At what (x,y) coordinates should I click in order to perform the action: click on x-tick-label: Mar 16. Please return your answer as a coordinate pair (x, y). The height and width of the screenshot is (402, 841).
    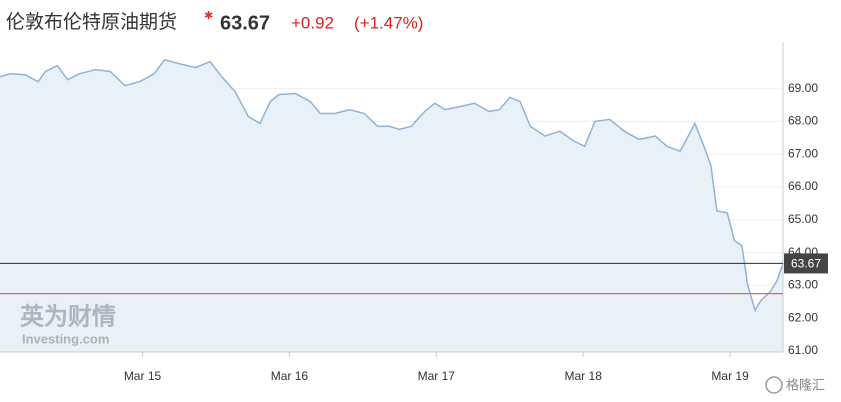
    Looking at the image, I should click on (290, 376).